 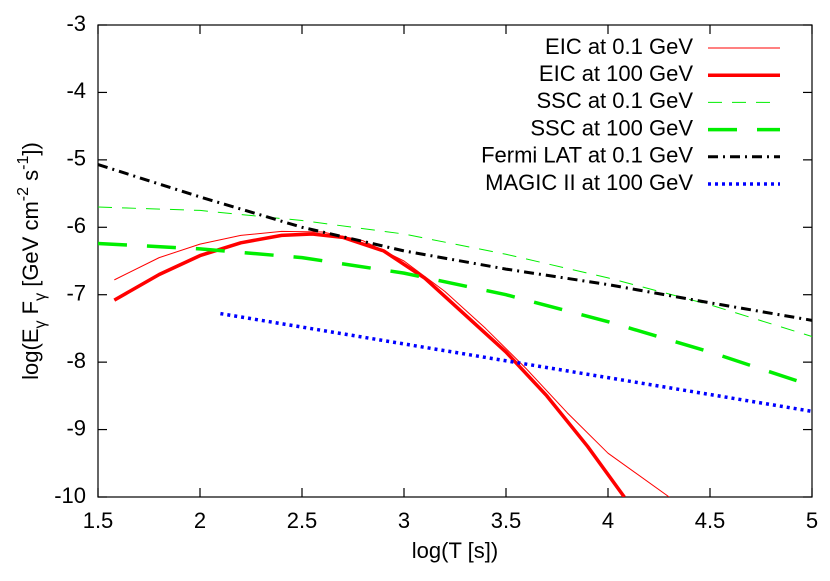 What do you see at coordinates (589, 182) in the screenshot?
I see `legend-label: MAGIC II at 100 GeV` at bounding box center [589, 182].